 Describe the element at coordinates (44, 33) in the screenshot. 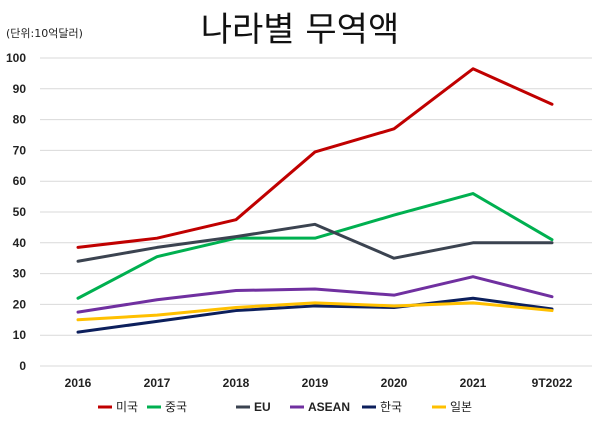

I see `unit-label: (단위:10억달러)` at that location.